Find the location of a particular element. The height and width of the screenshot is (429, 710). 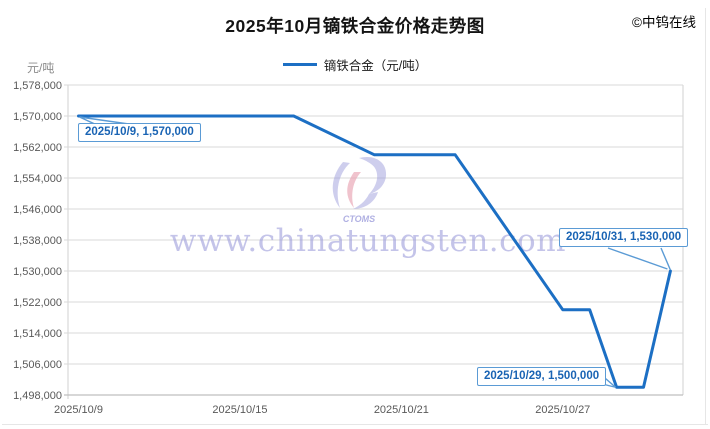

annotation-end-price: 2025/10/31, 1,530,000 is located at coordinates (624, 237).